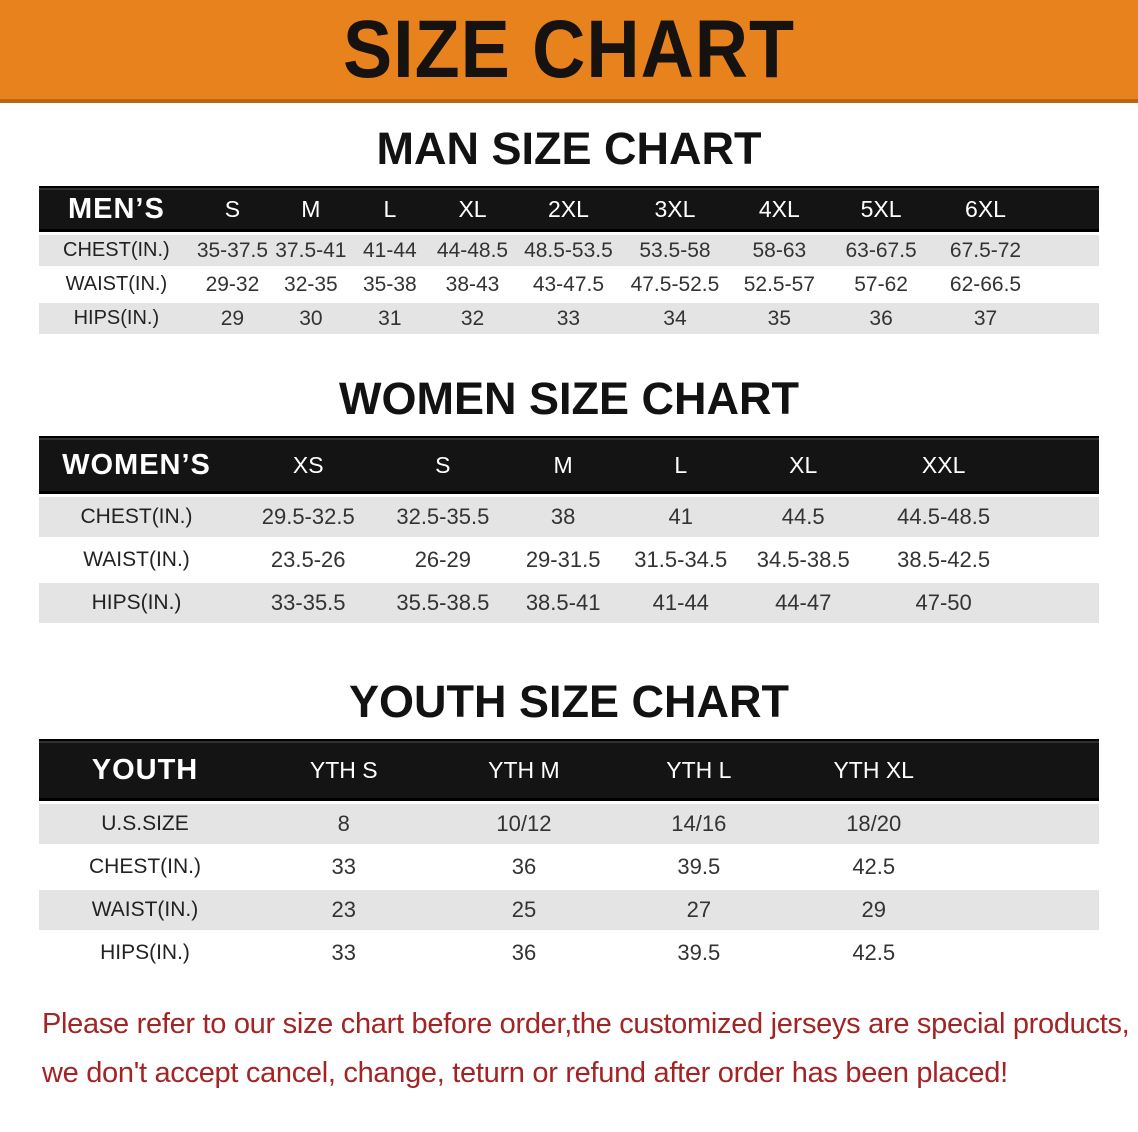  I want to click on size-value-cell: 30, so click(311, 318).